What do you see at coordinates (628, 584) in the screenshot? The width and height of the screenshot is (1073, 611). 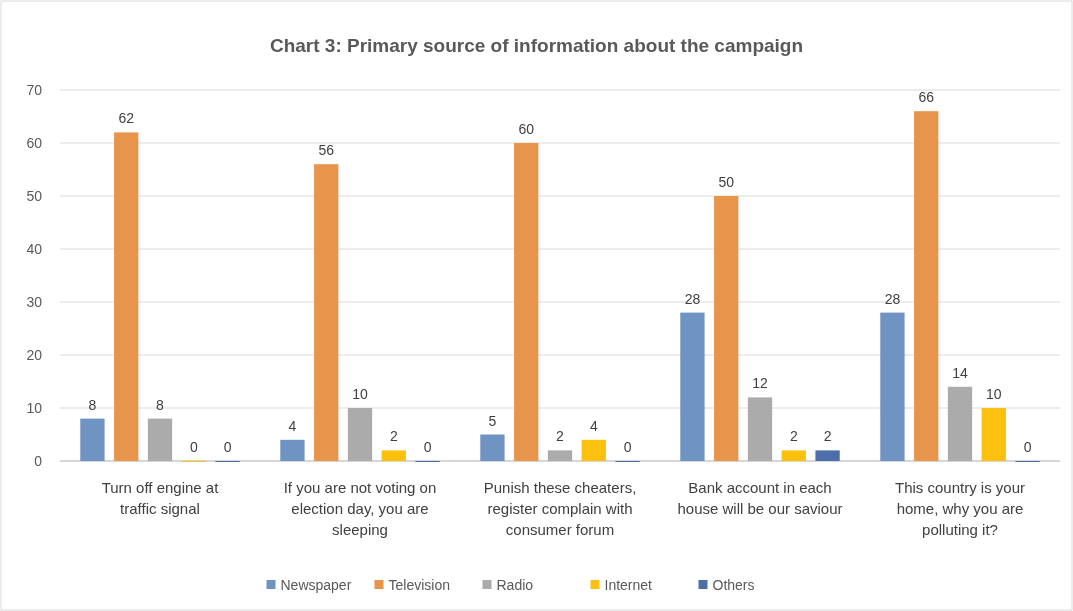 I see `legend-label: Internet` at bounding box center [628, 584].